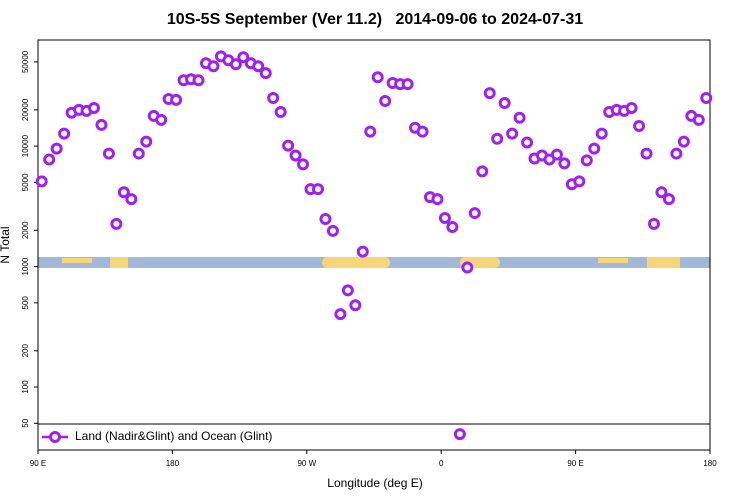  What do you see at coordinates (25, 182) in the screenshot?
I see `y-tick-label: 5000` at bounding box center [25, 182].